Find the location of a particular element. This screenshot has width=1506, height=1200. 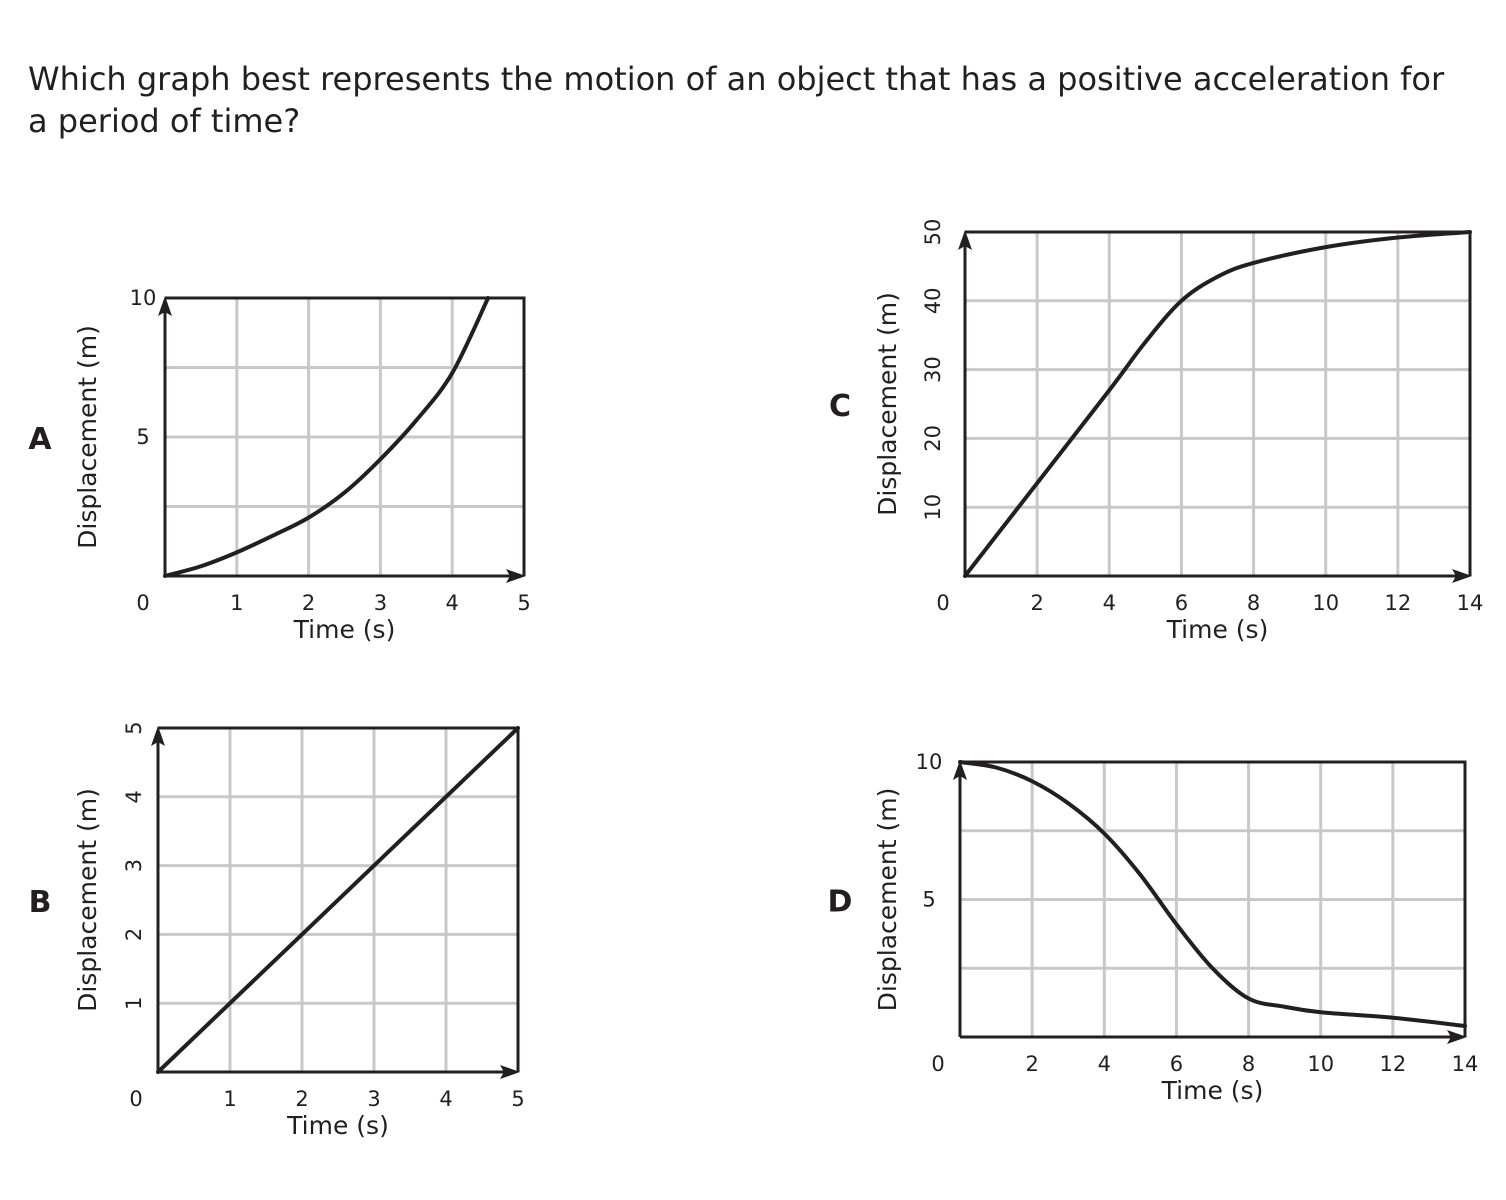

series-line-d is located at coordinates (1212, 894).